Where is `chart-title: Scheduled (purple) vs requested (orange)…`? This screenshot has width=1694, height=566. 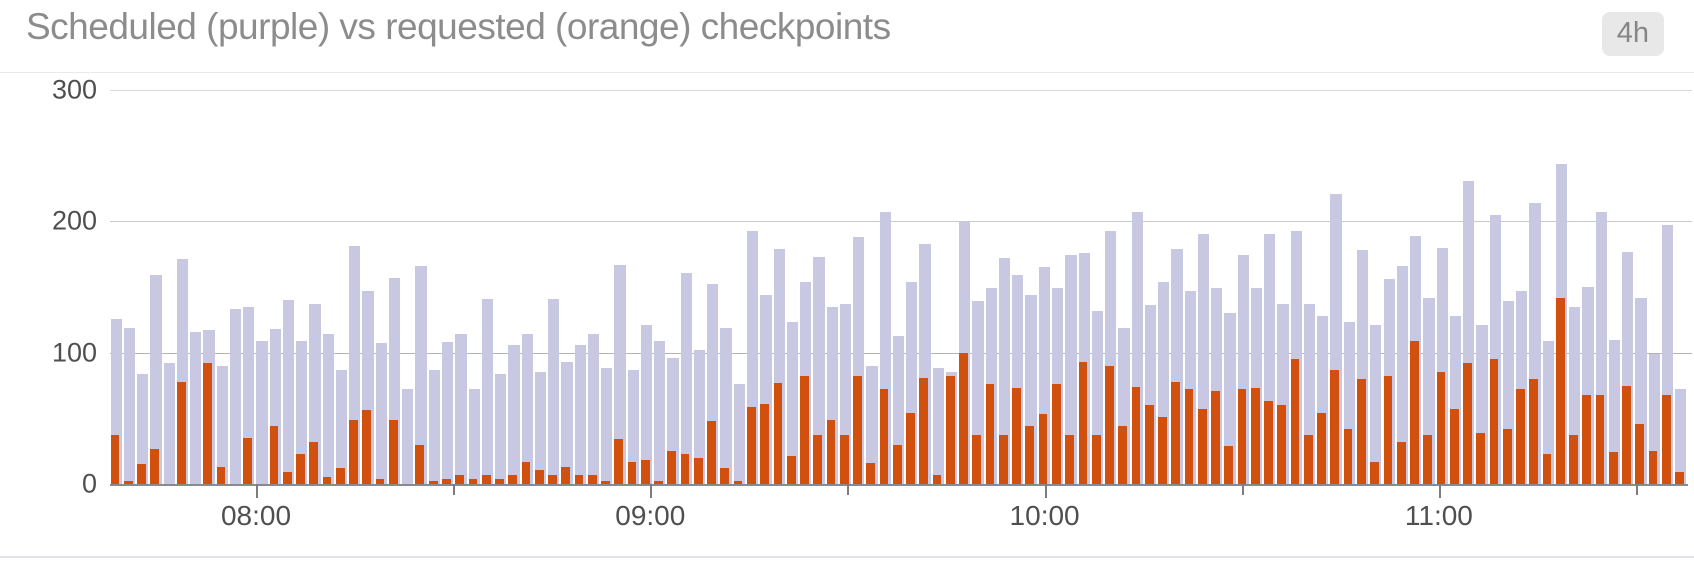
chart-title: Scheduled (purple) vs requested (orange)… is located at coordinates (458, 26).